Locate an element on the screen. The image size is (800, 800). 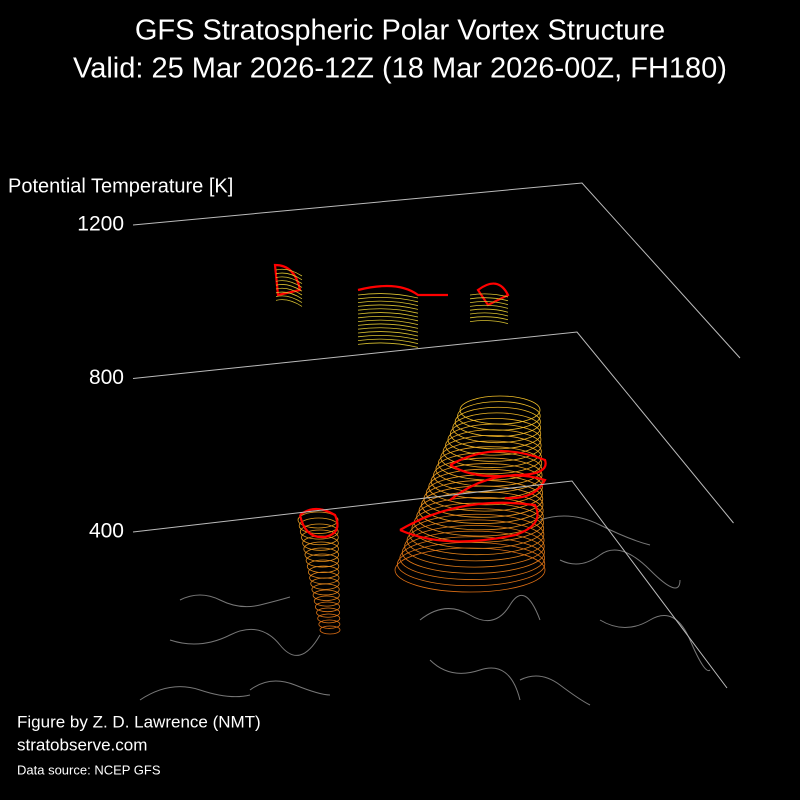
data-source: Data source: NCEP GFS is located at coordinates (89, 769).